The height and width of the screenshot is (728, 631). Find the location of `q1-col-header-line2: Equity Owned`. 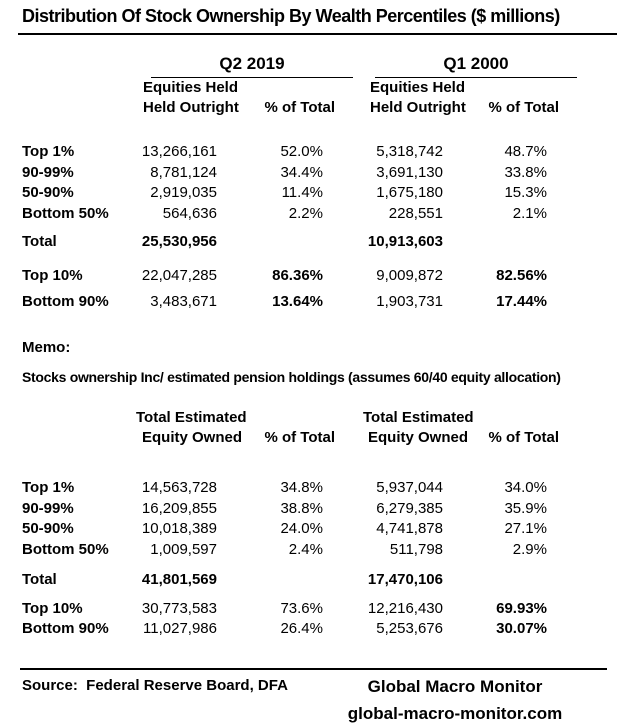

q1-col-header-line2: Equity Owned is located at coordinates (418, 437).